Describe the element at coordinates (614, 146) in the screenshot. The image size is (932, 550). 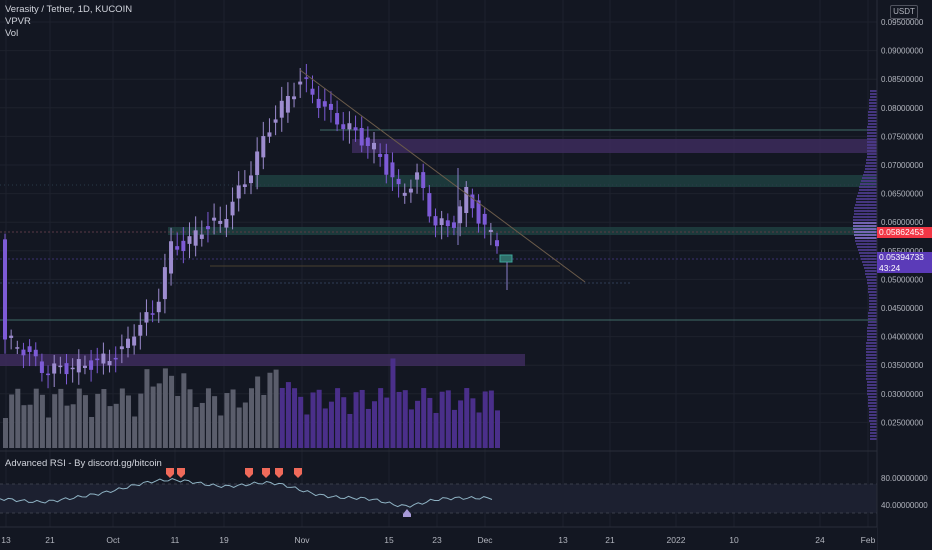
I see `price-zone` at that location.